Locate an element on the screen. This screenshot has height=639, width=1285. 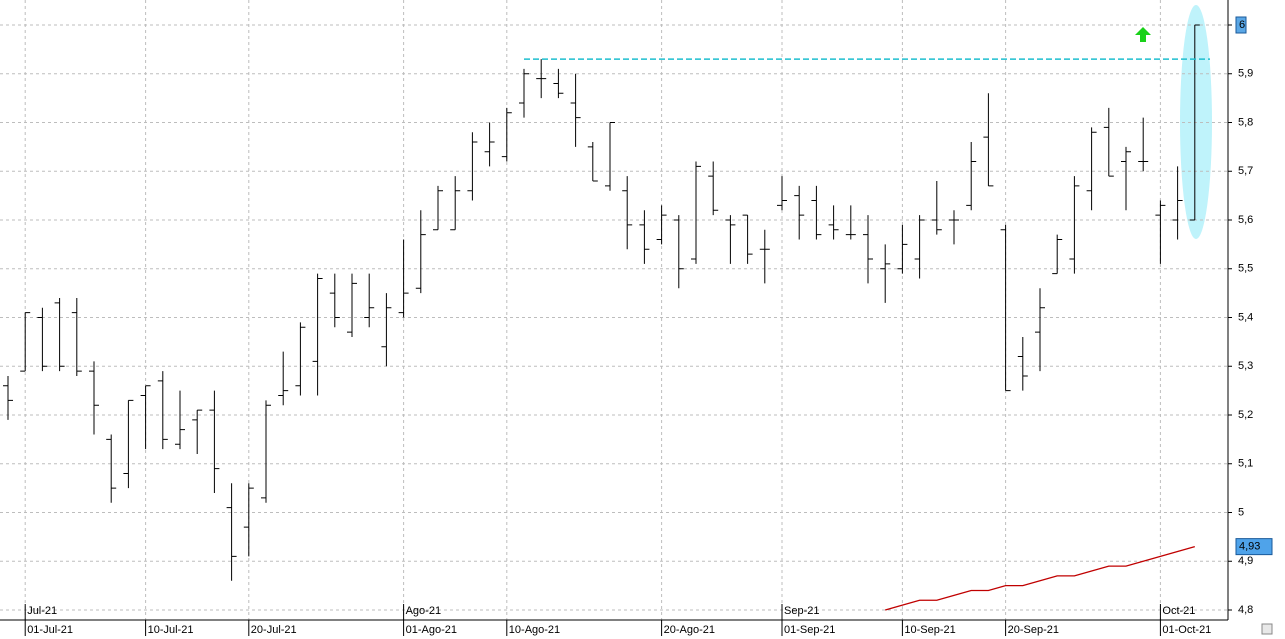
month-label: Jul-21 is located at coordinates (42, 611).